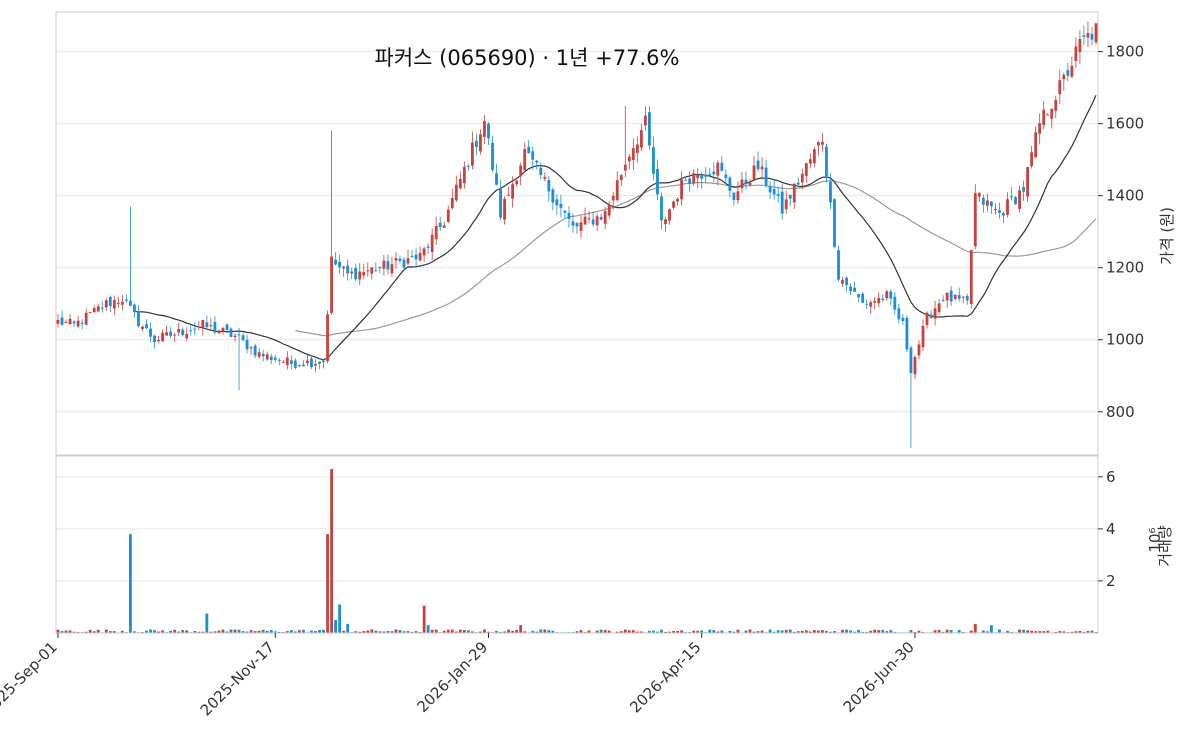 This screenshot has width=1190, height=750. I want to click on price-axis: 800 1000 1200 1400 1600 1800, so click(1121, 232).